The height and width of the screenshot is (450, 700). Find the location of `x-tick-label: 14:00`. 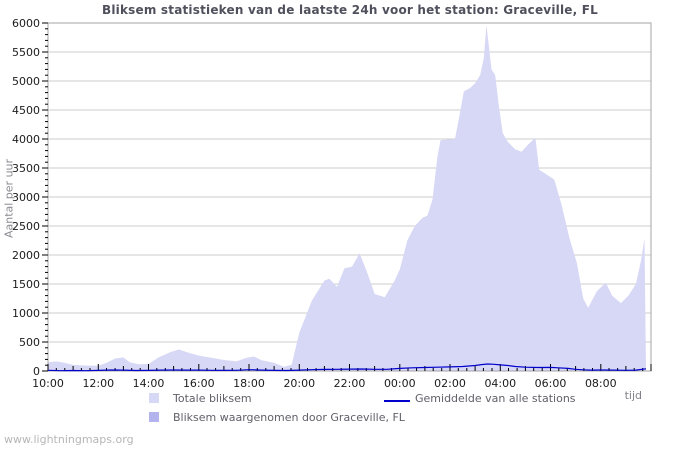

x-tick-label: 14:00 is located at coordinates (149, 383).